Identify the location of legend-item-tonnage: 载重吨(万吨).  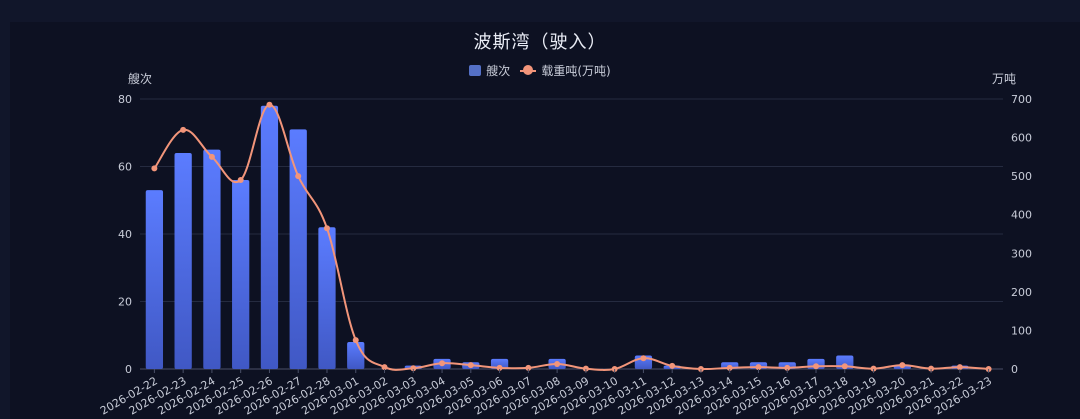
(565, 70).